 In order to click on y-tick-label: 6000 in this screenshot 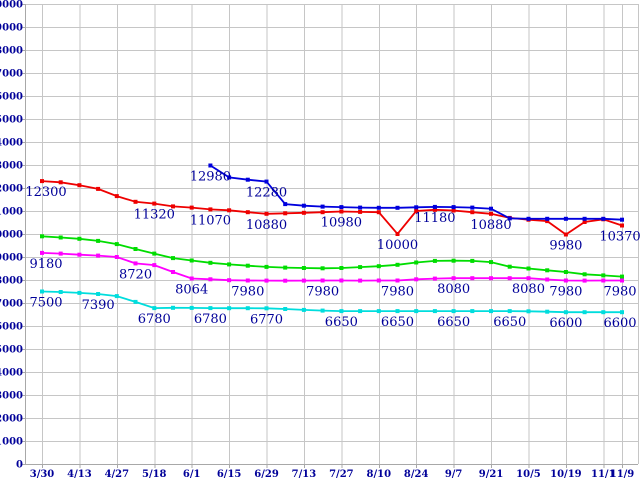, I will do `click(11, 327)`.